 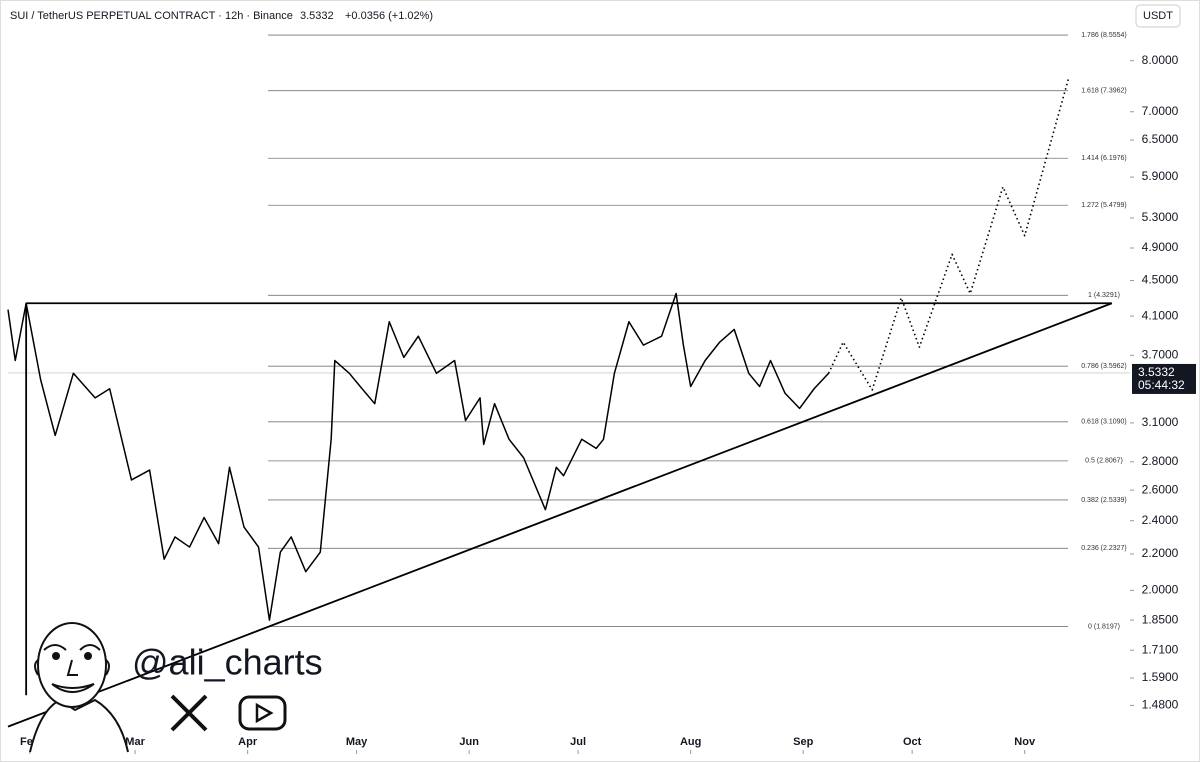 What do you see at coordinates (469, 742) in the screenshot?
I see `x-tick-label: Jun` at bounding box center [469, 742].